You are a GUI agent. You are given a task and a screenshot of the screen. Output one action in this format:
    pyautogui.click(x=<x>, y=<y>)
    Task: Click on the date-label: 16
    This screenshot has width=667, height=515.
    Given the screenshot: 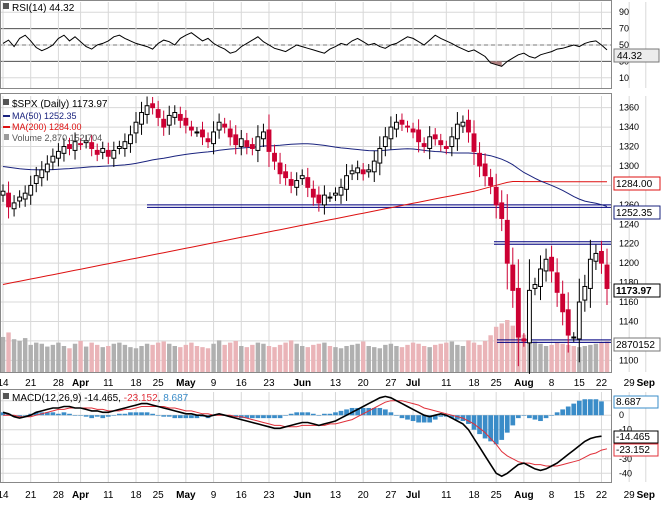 What is the action you would take?
    pyautogui.click(x=242, y=495)
    